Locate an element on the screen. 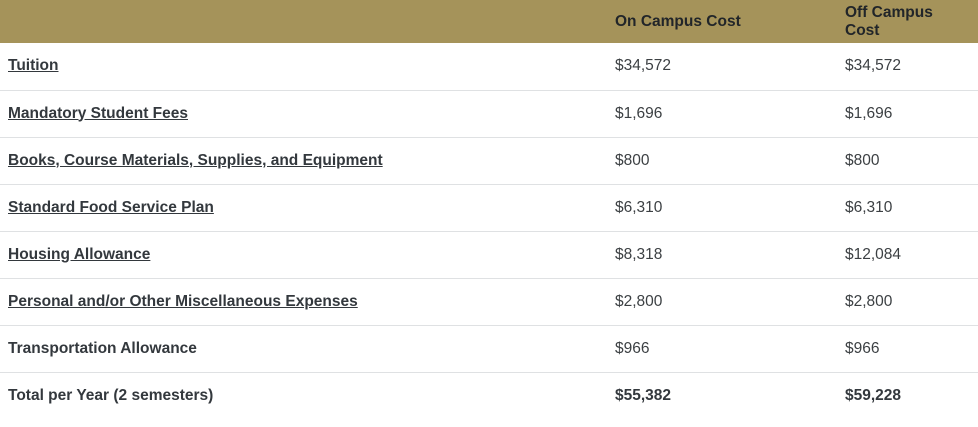  housing-allowance-link: Housing Allowance is located at coordinates (79, 254).